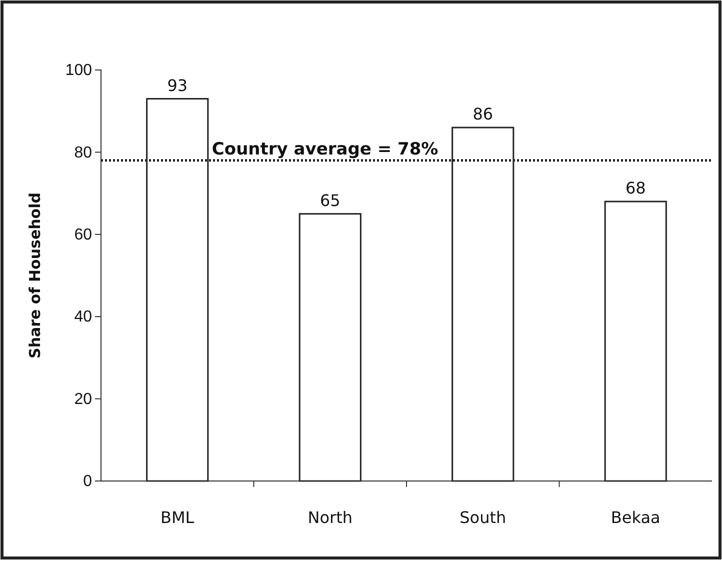 Image resolution: width=722 pixels, height=561 pixels. Describe the element at coordinates (177, 517) in the screenshot. I see `x-tick-label: BML` at that location.